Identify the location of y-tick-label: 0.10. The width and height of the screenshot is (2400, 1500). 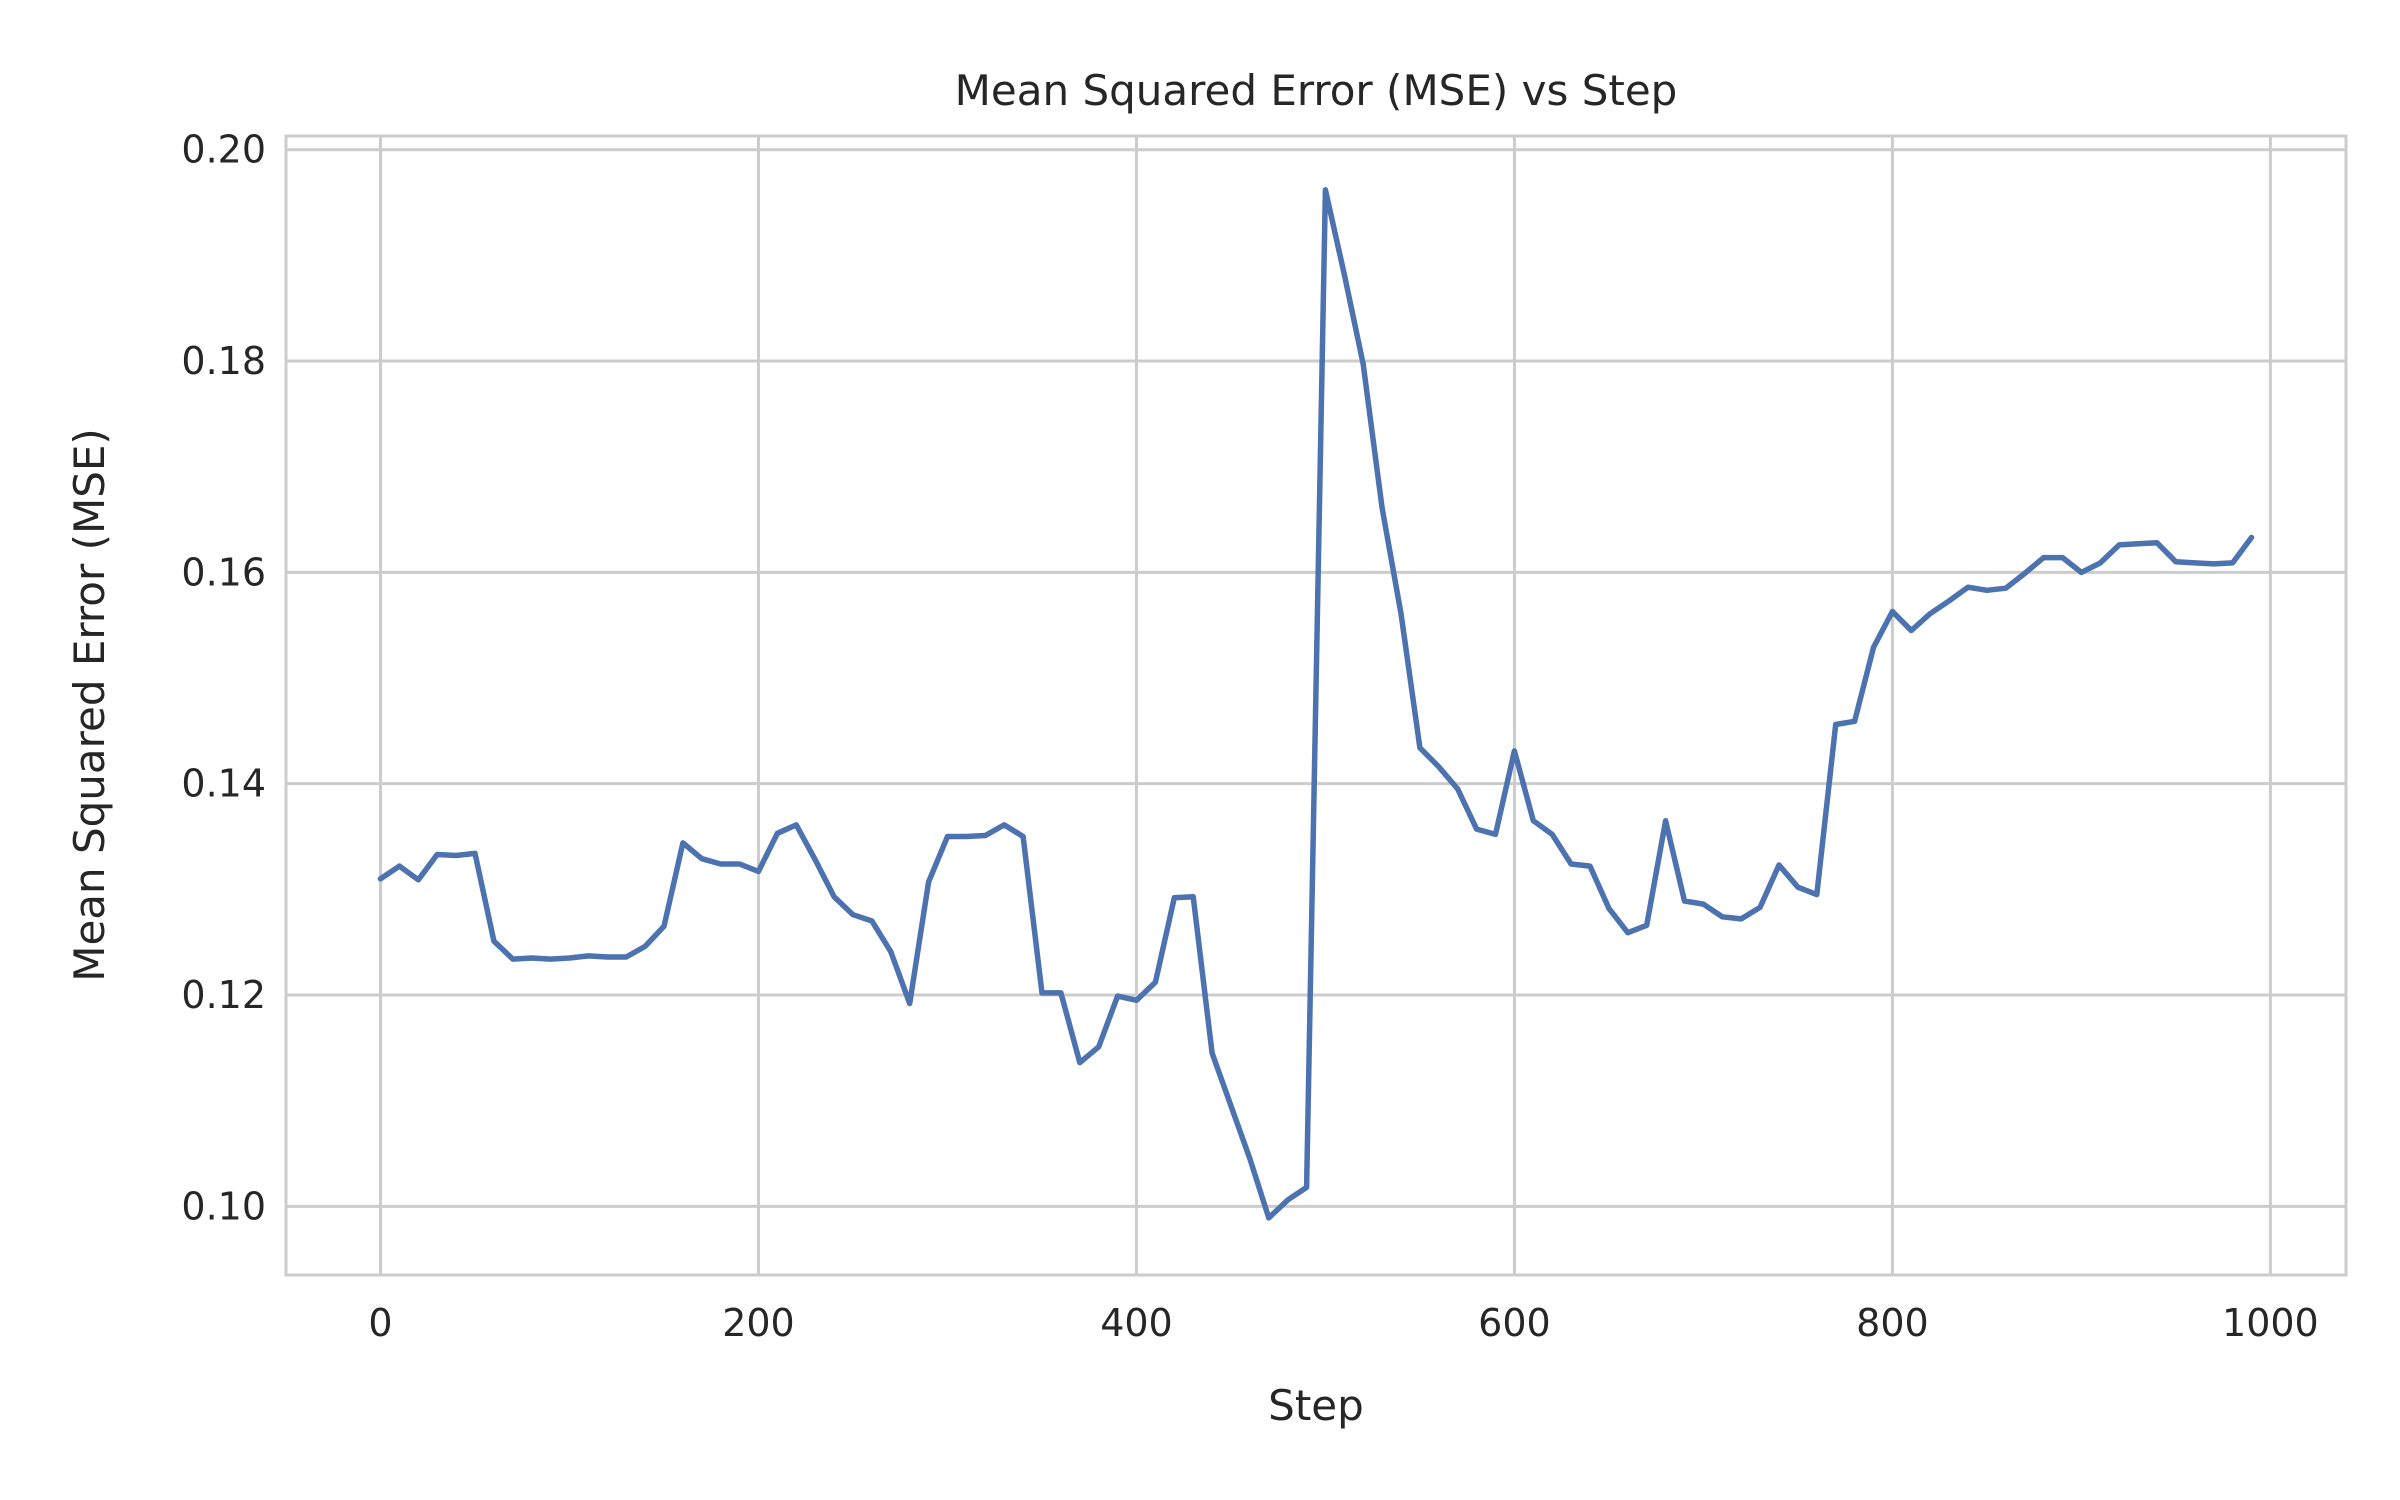
(223, 1206).